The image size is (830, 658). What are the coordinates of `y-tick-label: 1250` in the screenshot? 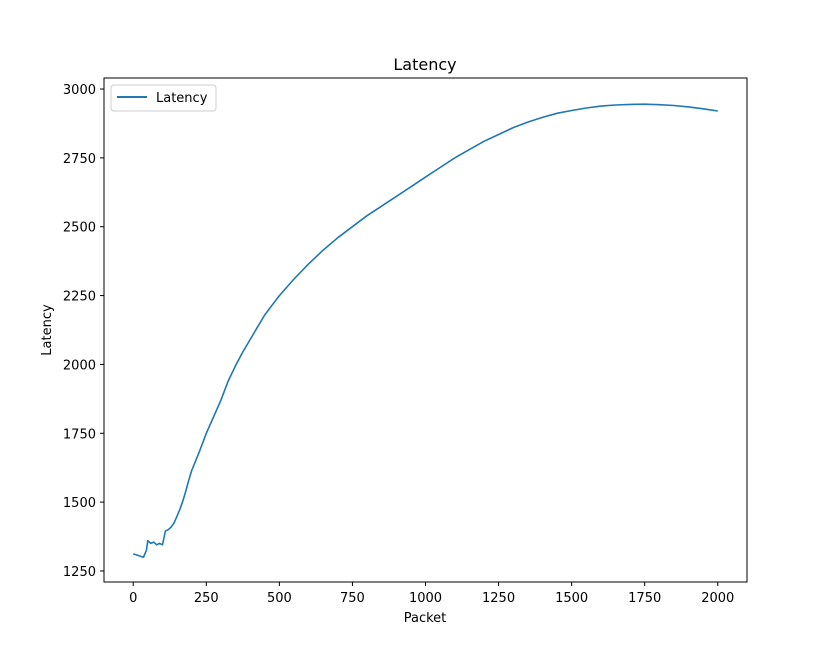 It's located at (79, 572).